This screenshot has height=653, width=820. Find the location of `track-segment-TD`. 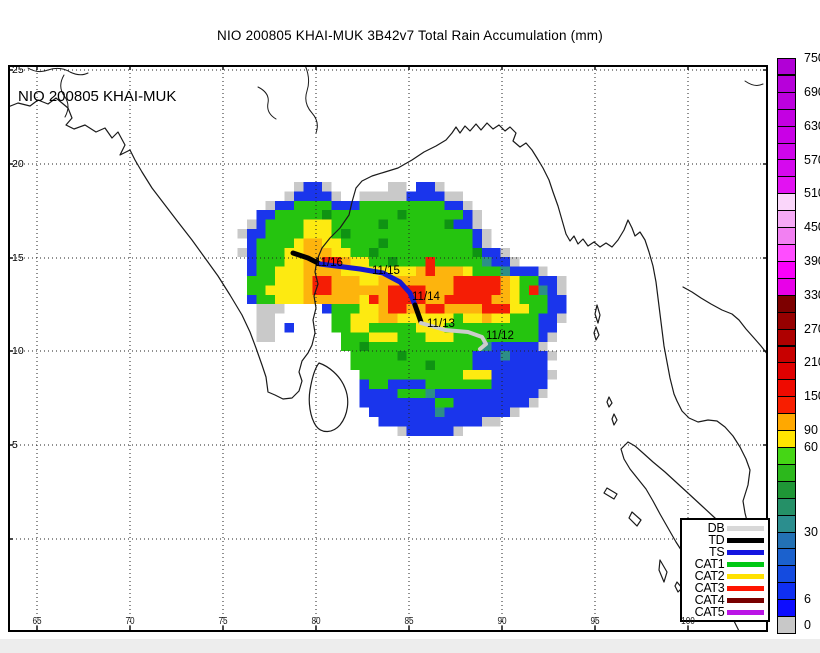

track-segment-TD is located at coordinates (306, 258).